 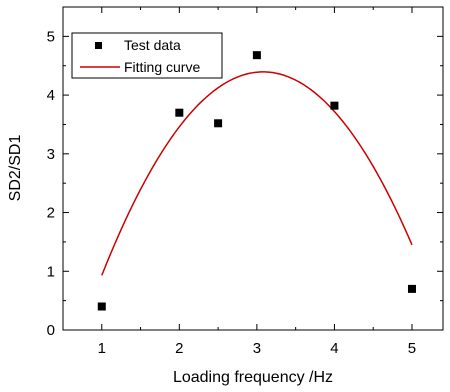 I want to click on x-tick-label: 4, so click(x=334, y=348).